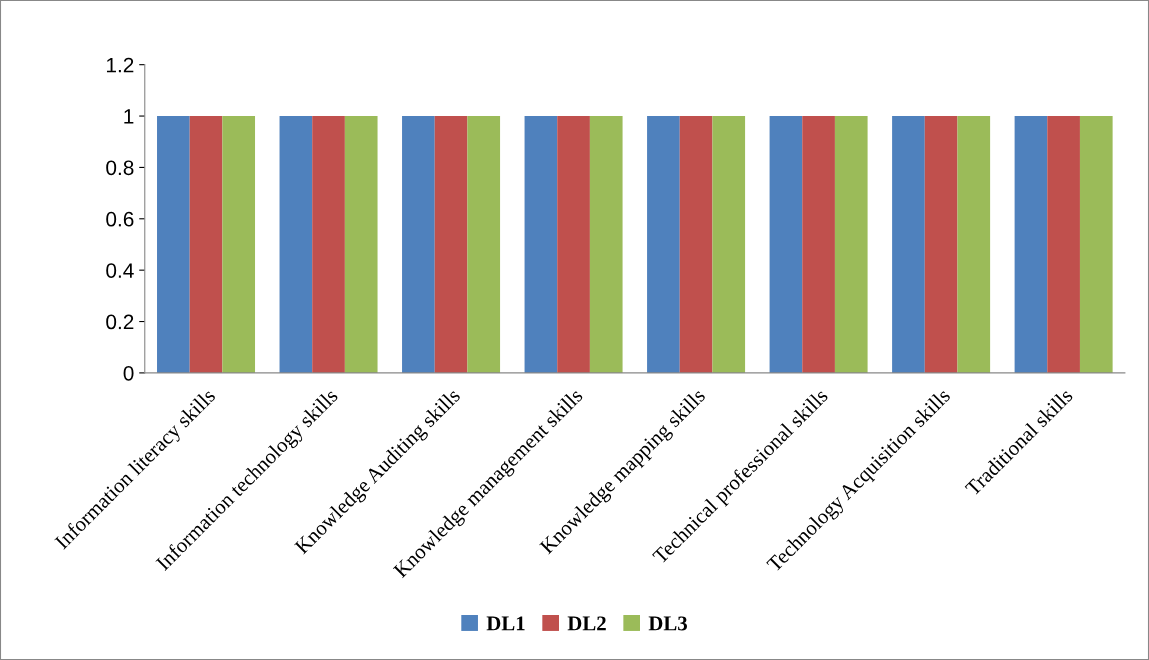  What do you see at coordinates (667, 623) in the screenshot?
I see `legend-label: DL3` at bounding box center [667, 623].